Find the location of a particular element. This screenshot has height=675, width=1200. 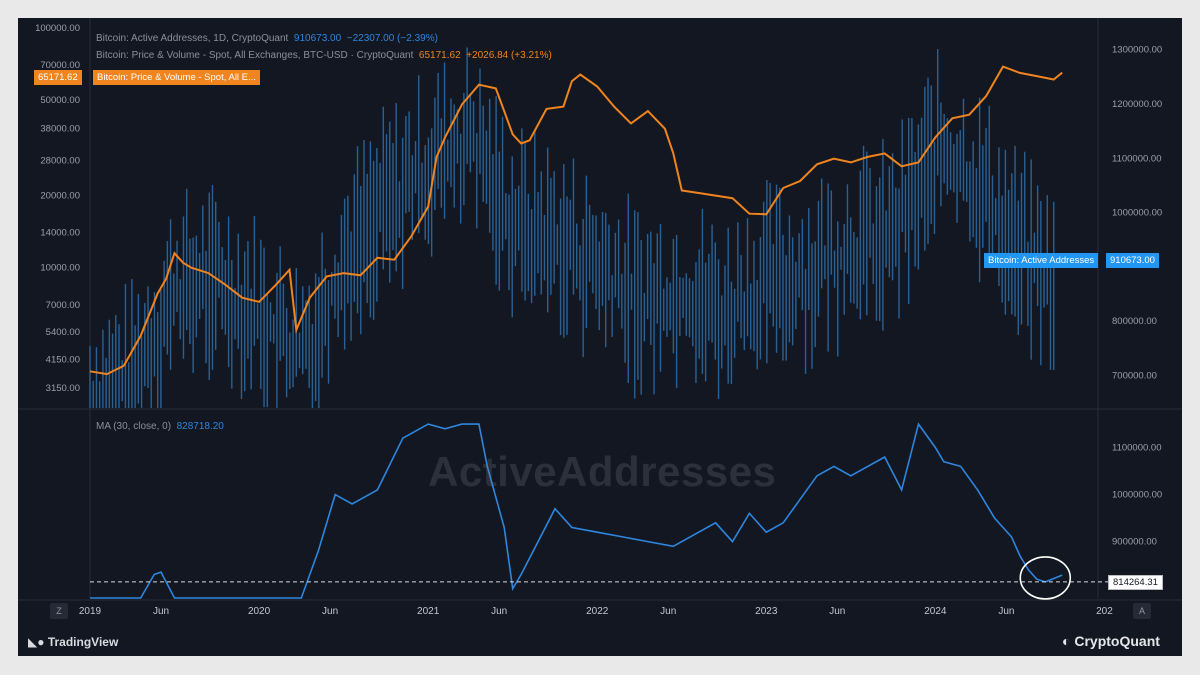

ma-value-tag: 814264.31 is located at coordinates (1135, 582).